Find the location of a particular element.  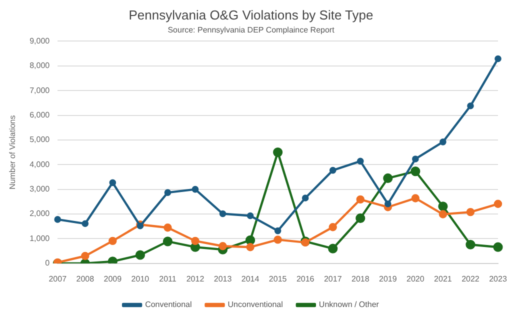

x-tick-label: 2014 is located at coordinates (250, 279).